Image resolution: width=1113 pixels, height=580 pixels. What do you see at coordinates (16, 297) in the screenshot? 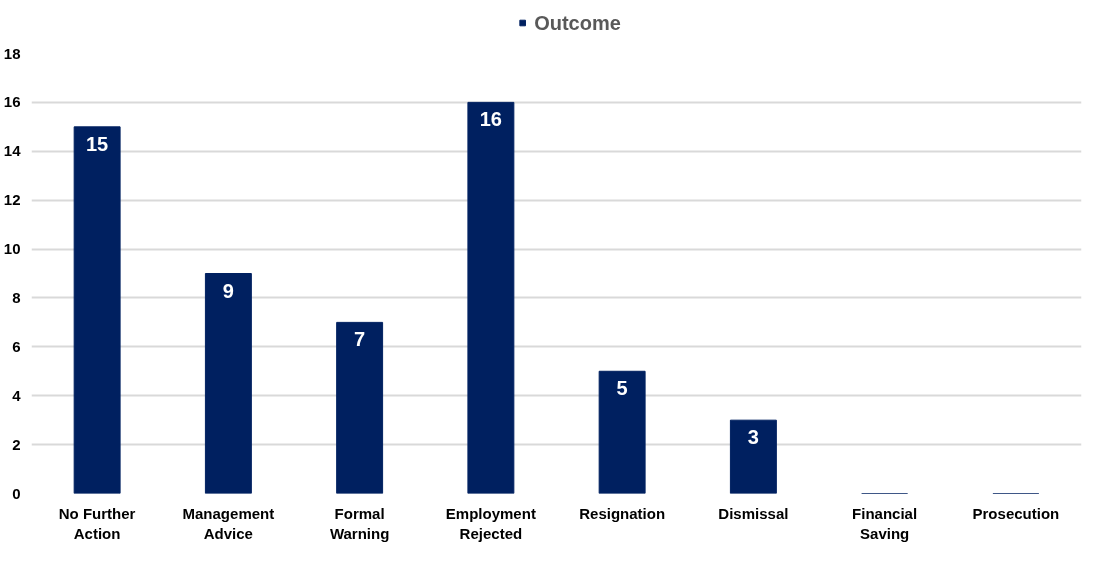
I see `y-tick-label: 8` at bounding box center [16, 297].